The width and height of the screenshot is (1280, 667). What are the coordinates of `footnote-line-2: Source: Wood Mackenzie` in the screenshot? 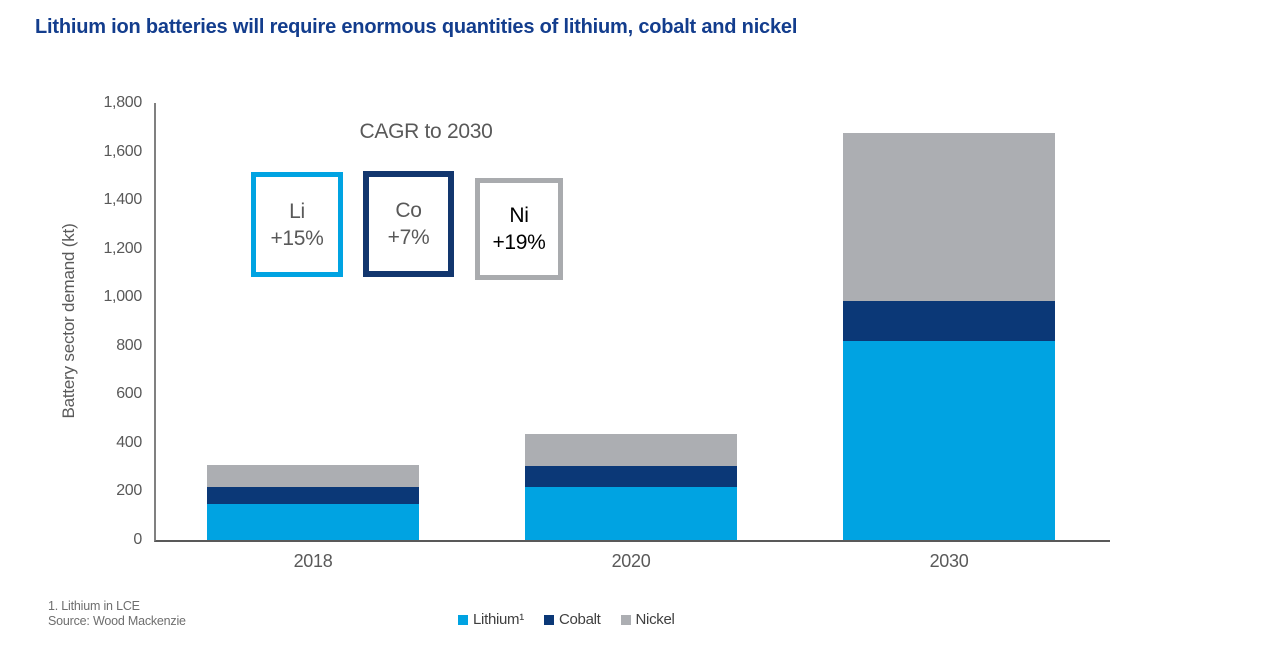 It's located at (117, 621).